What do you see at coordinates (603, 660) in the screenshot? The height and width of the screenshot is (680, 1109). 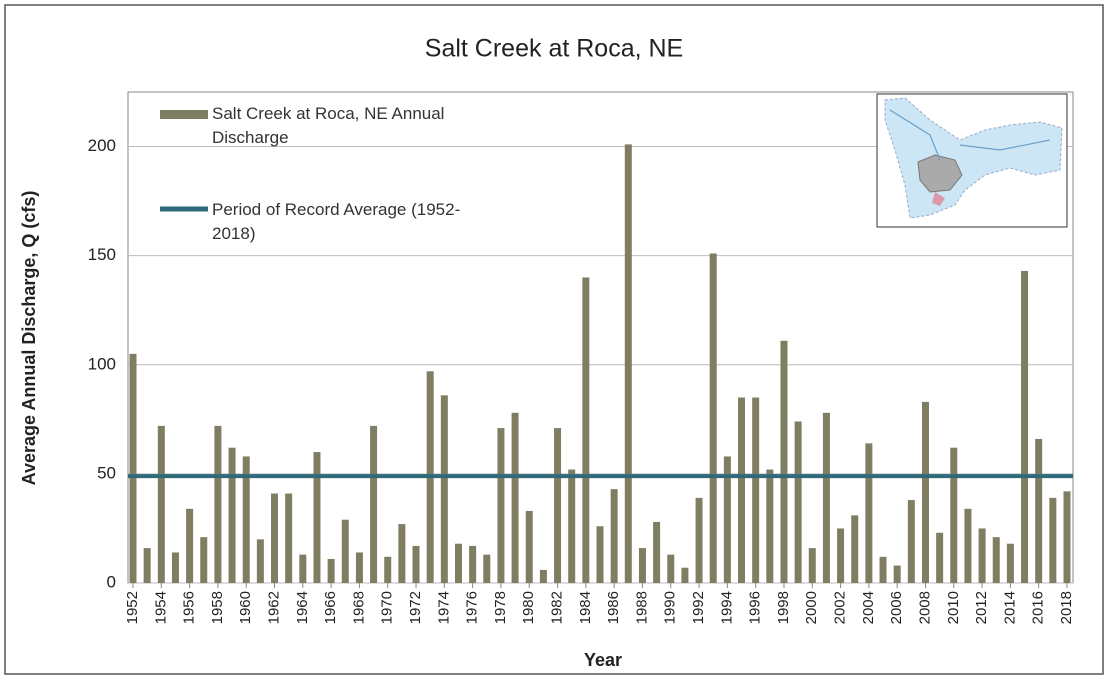 I see `x-axis-label: Year` at bounding box center [603, 660].